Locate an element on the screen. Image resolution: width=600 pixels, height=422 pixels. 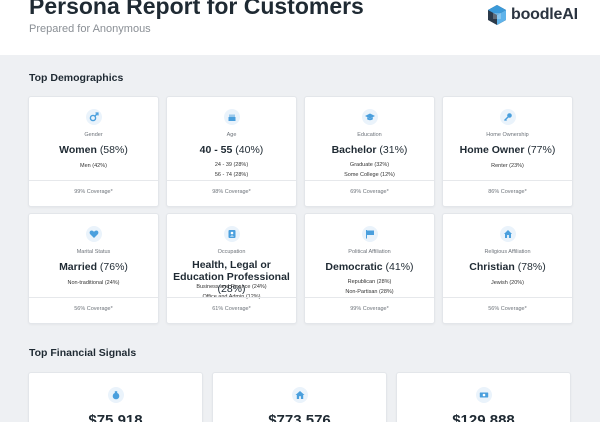
page-subtitle: Prepared for Anonymous is located at coordinates (90, 29).